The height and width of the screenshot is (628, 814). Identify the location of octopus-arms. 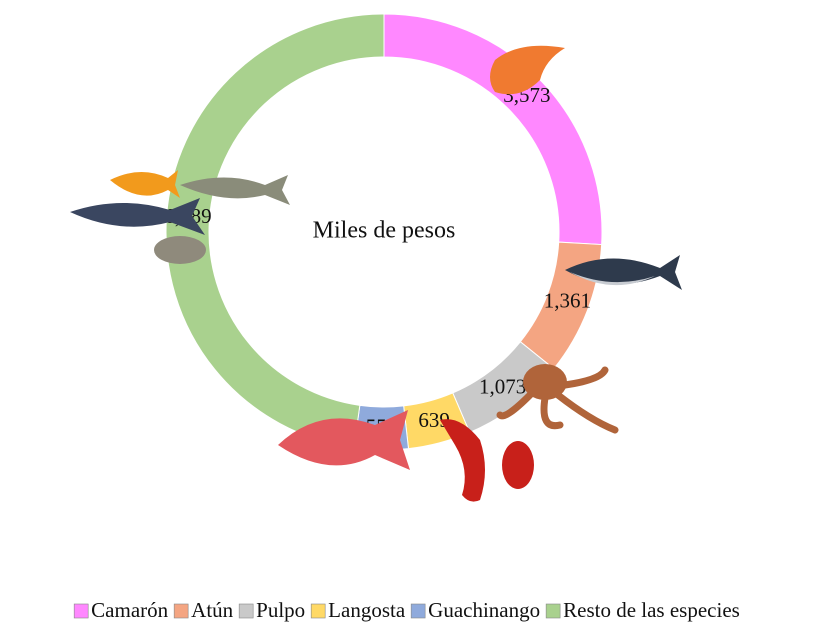
(557, 400).